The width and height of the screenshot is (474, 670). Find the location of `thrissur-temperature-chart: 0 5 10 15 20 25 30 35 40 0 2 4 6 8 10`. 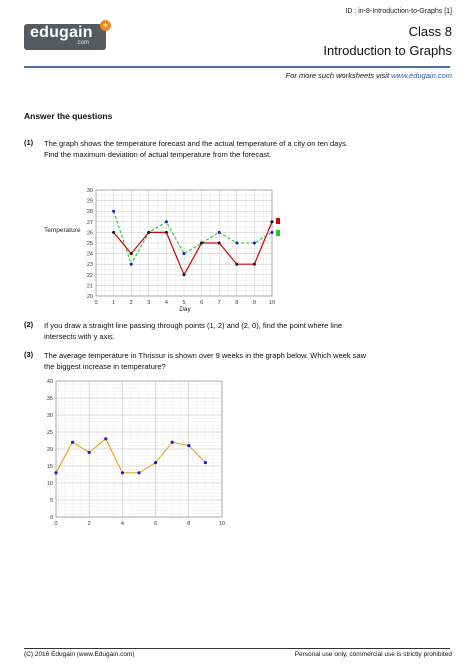

thrissur-temperature-chart: 0 5 10 15 20 25 30 35 40 0 2 4 6 8 10 is located at coordinates (136, 453).